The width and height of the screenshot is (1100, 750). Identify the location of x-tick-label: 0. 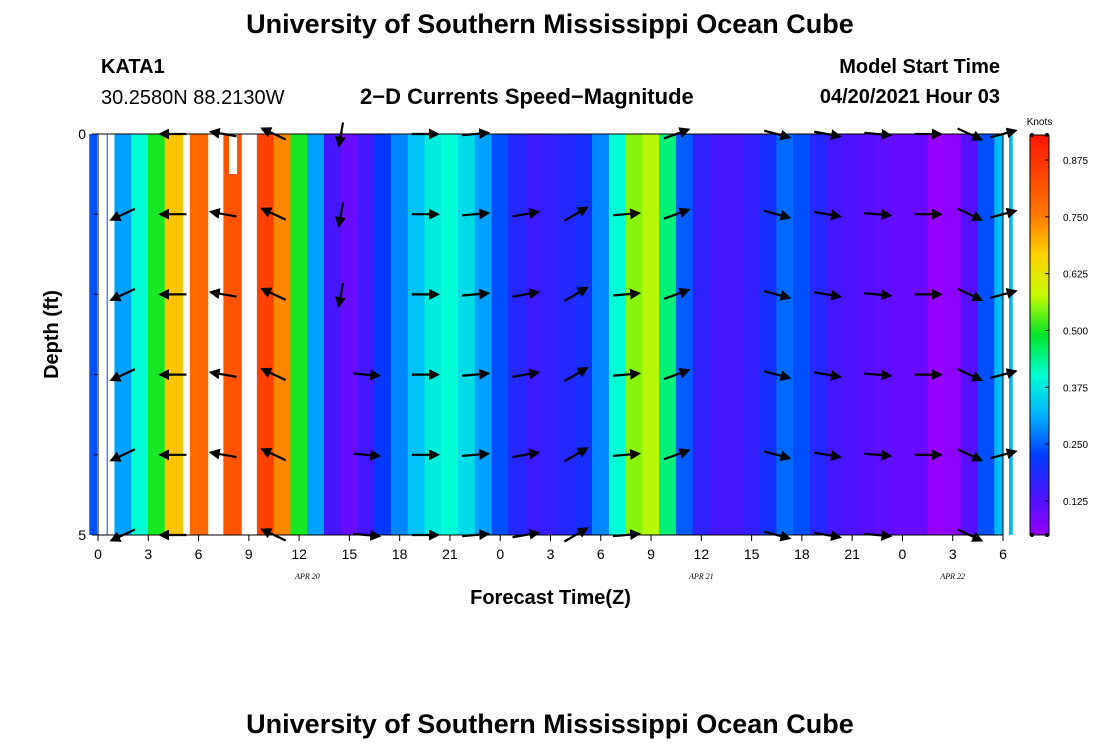
(903, 554).